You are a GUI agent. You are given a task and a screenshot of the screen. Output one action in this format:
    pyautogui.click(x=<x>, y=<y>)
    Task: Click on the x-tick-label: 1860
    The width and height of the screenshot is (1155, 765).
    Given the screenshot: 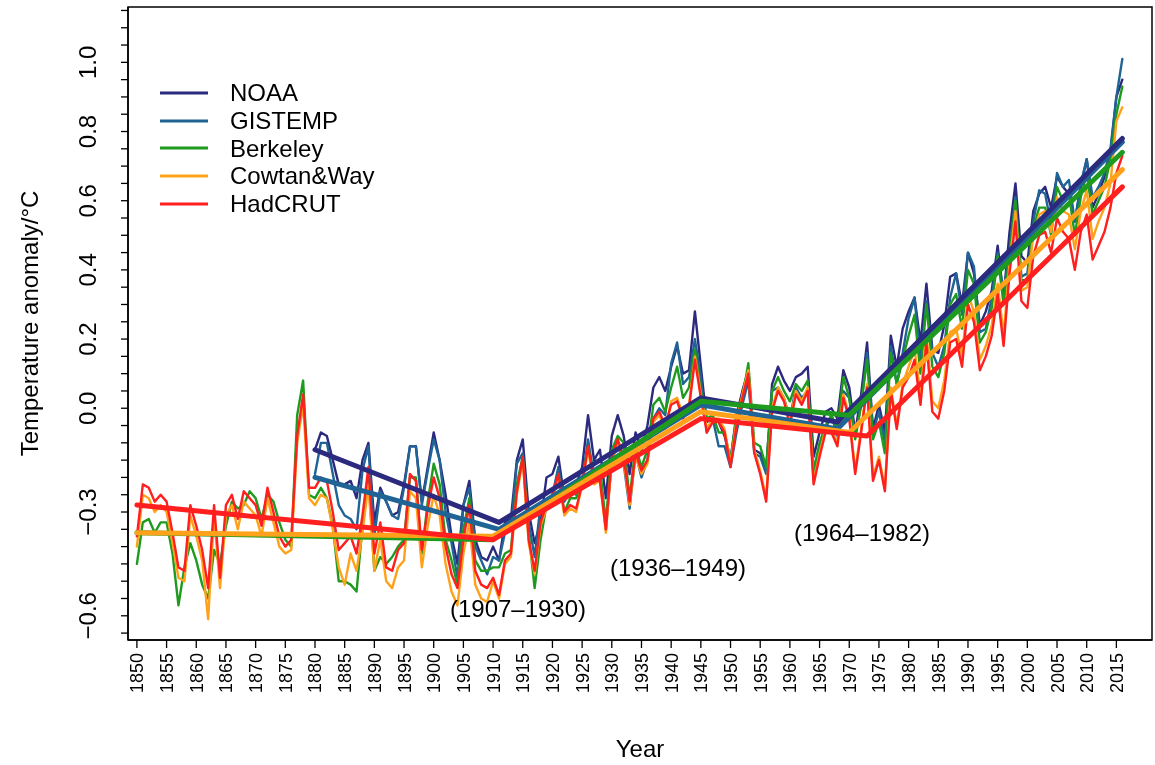 What is the action you would take?
    pyautogui.click(x=196, y=673)
    